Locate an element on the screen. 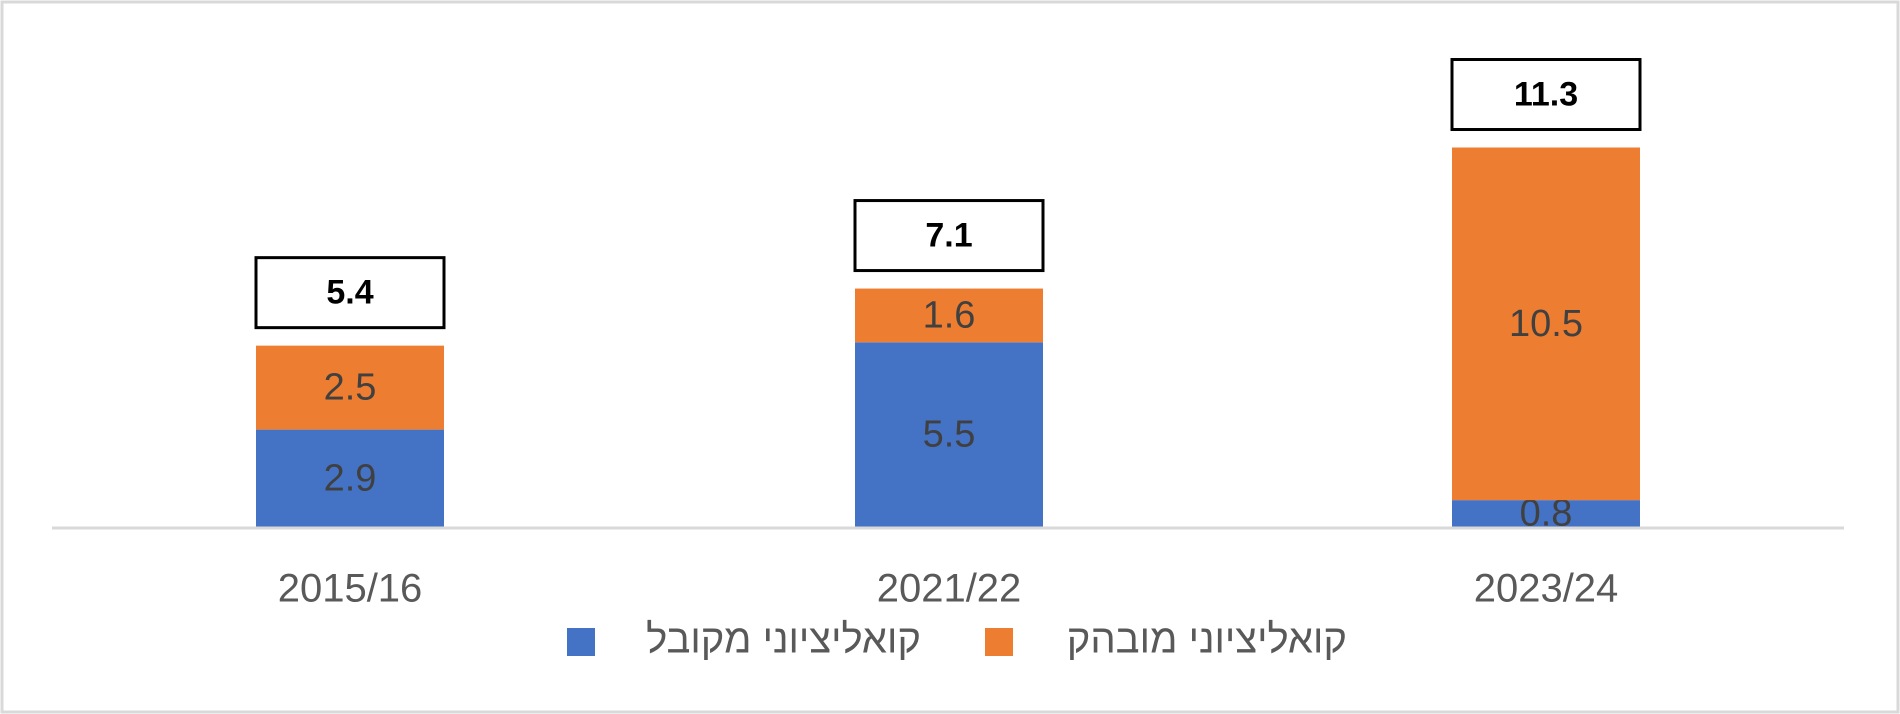 This screenshot has width=1900, height=714. total-label: 7.1 is located at coordinates (948, 236).